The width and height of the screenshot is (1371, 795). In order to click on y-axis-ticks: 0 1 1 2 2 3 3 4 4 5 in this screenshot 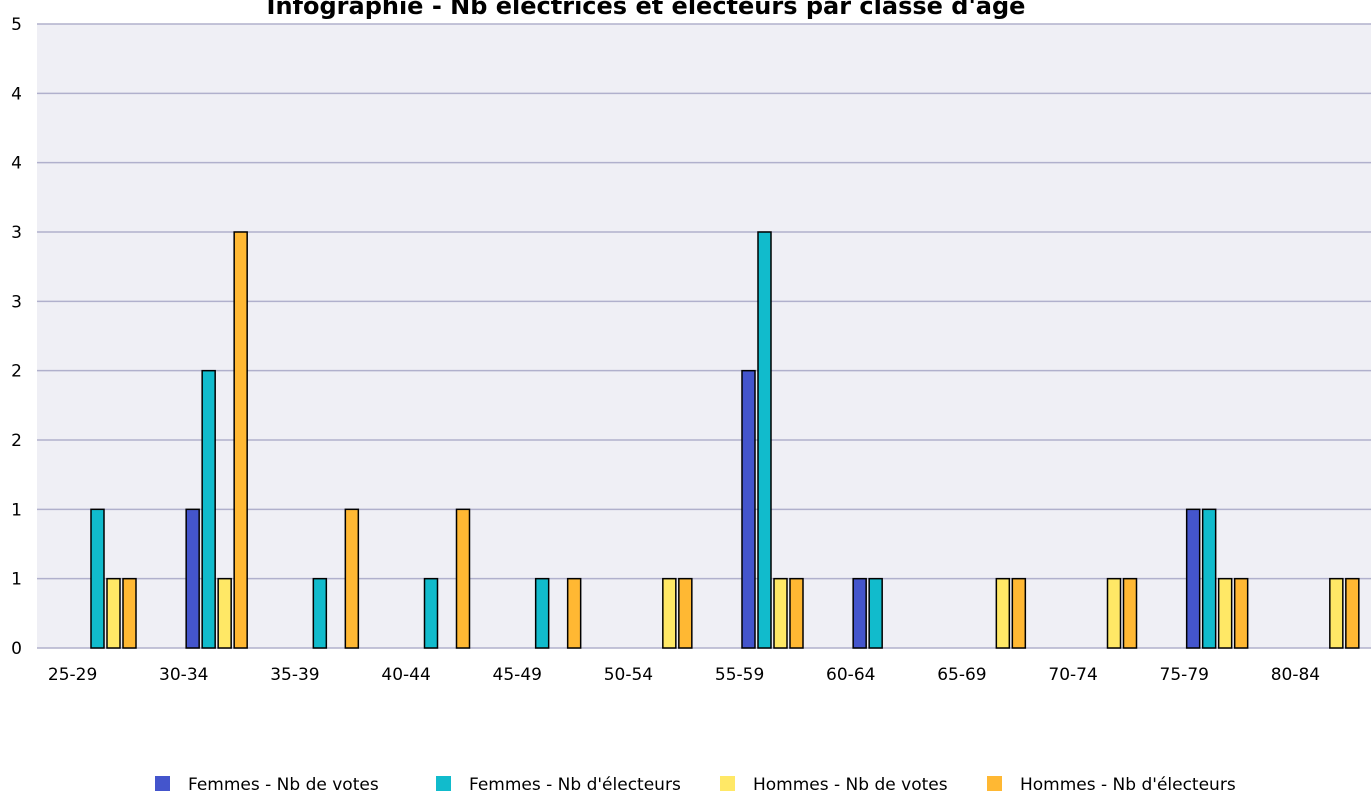, I will do `click(16, 337)`.